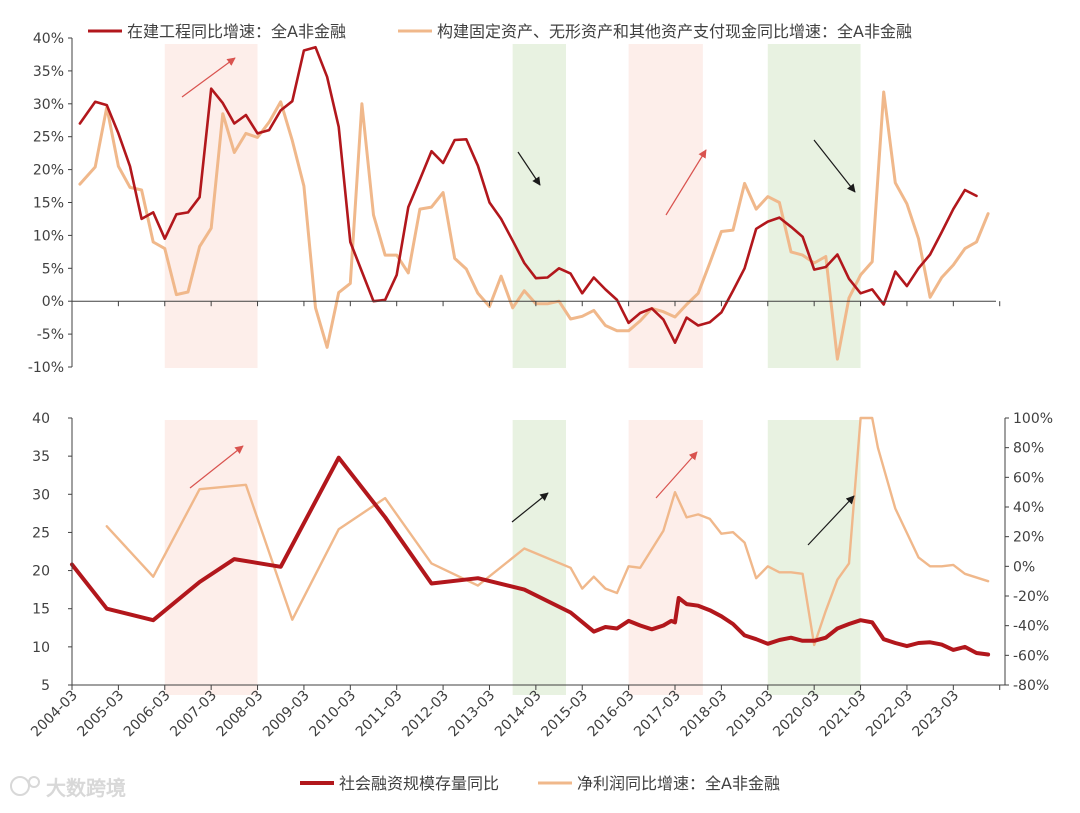 The width and height of the screenshot is (1080, 813). I want to click on bottom-right-y-tick-label: -20%, so click(1031, 597).